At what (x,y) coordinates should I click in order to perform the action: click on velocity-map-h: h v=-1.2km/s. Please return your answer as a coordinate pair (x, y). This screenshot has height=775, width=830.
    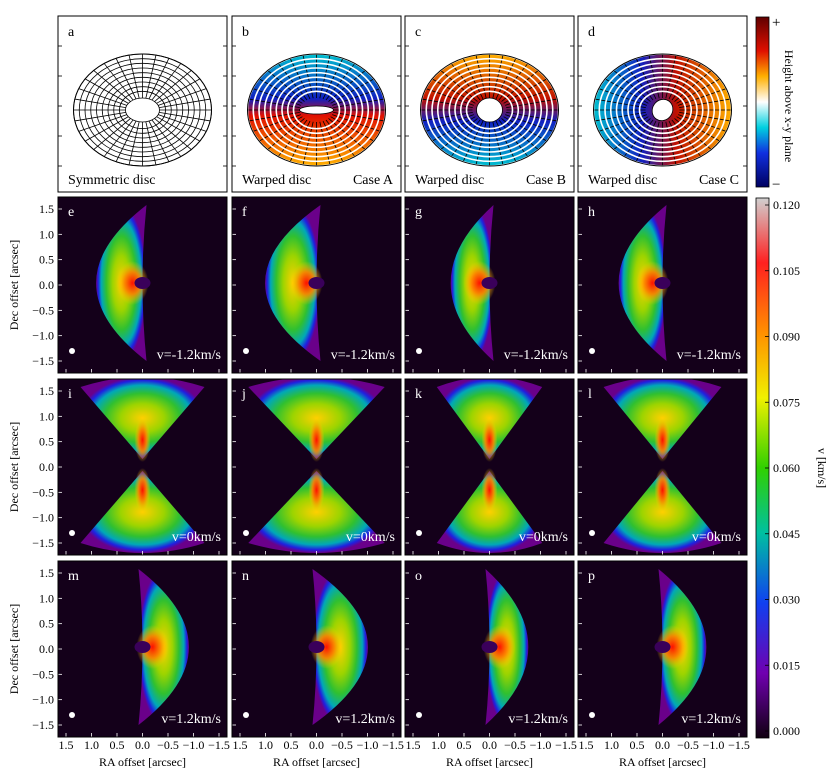
    Looking at the image, I should click on (662, 285).